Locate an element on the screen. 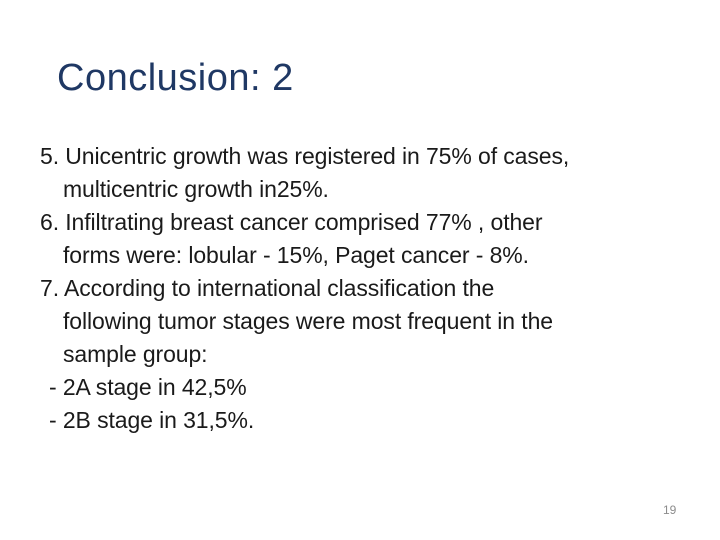 Image resolution: width=720 pixels, height=540 pixels. body-line-wrap: sample group: is located at coordinates (135, 354).